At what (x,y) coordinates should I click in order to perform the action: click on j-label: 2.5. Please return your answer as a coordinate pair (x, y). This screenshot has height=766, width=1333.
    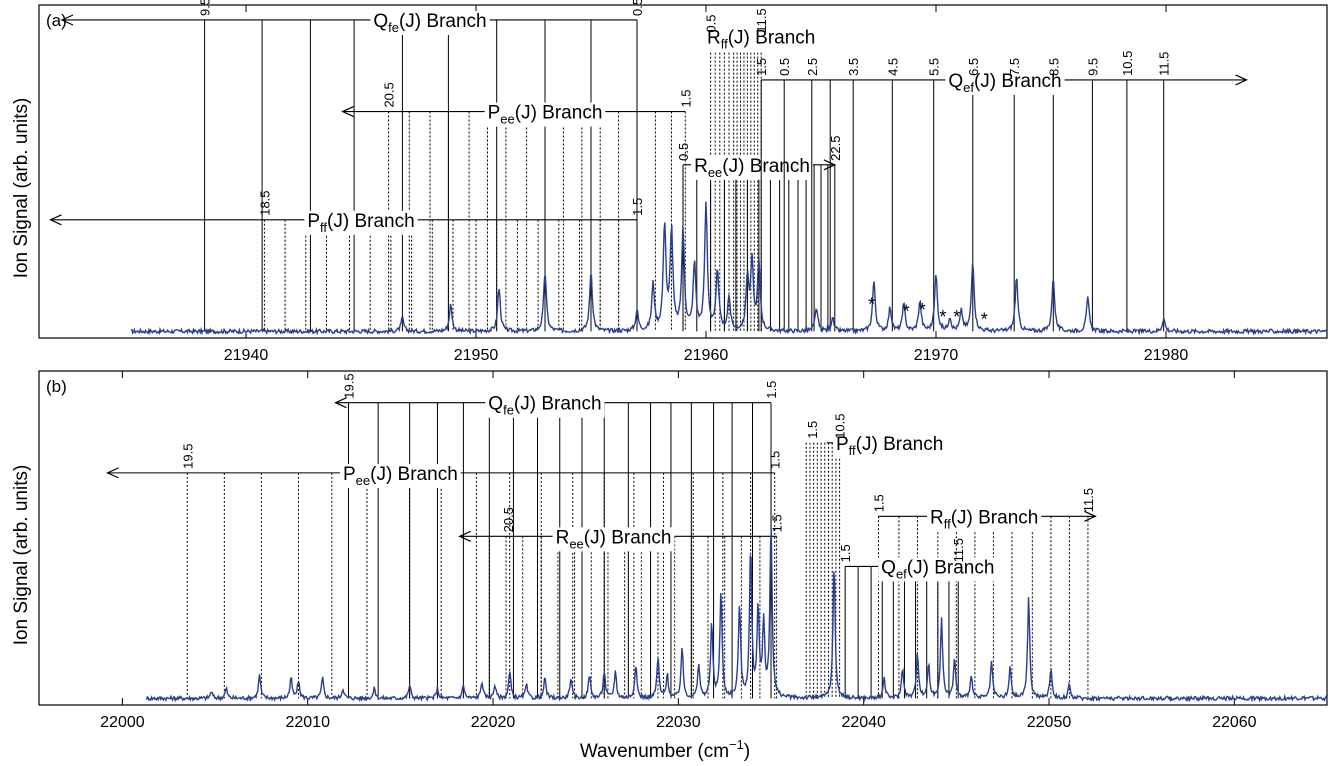
    Looking at the image, I should click on (812, 67).